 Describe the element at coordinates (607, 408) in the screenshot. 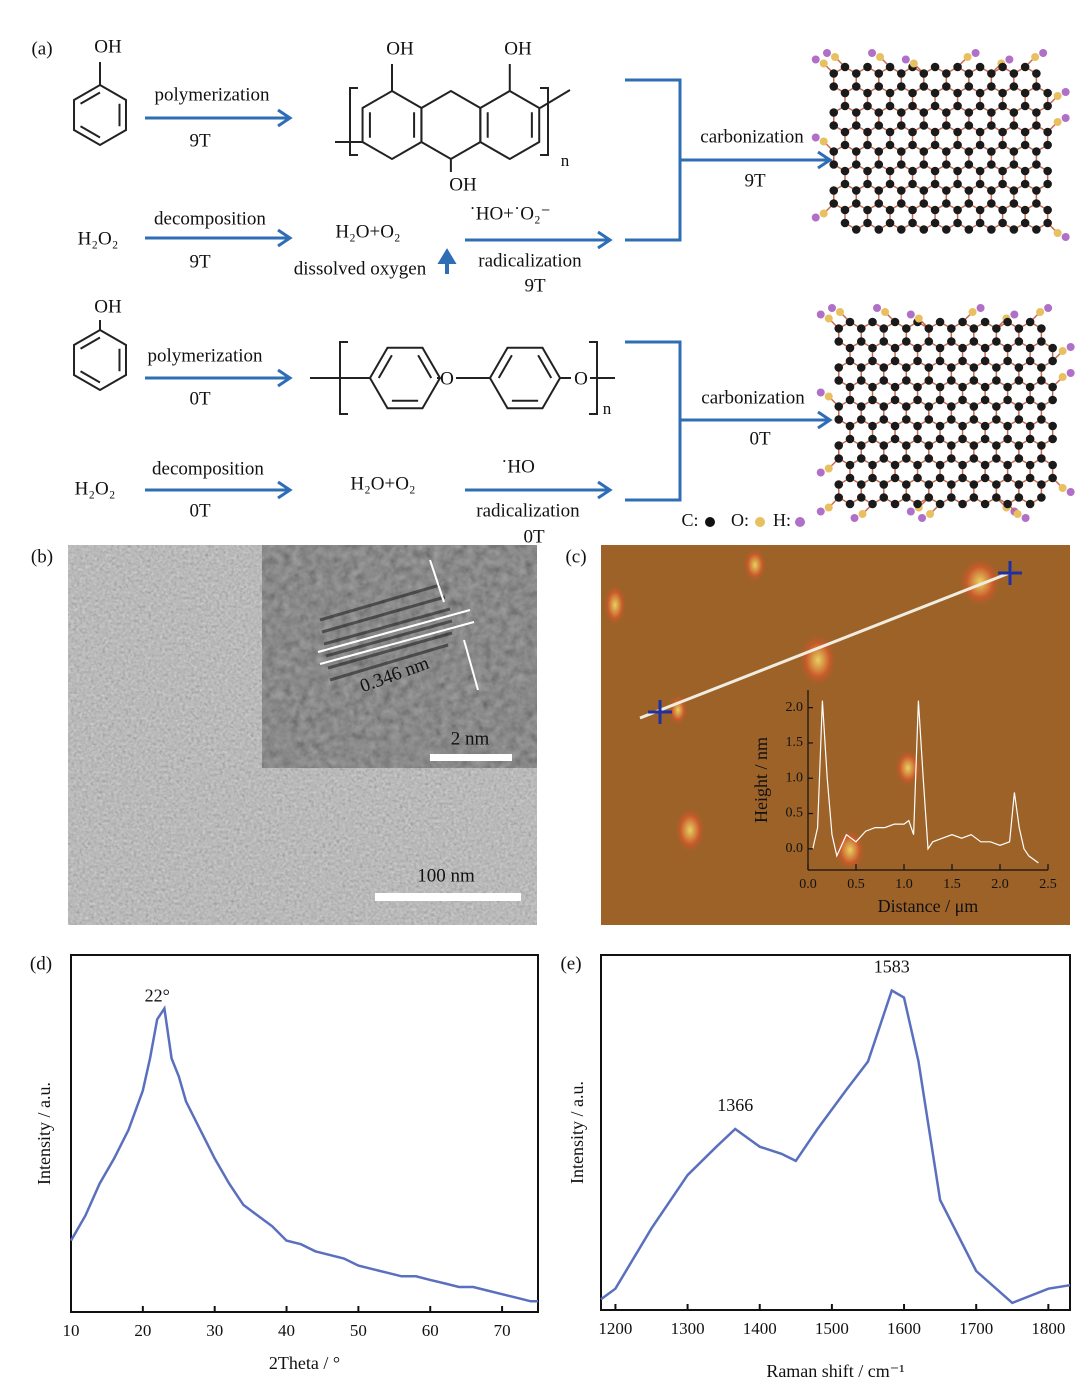

I see `label: n` at that location.